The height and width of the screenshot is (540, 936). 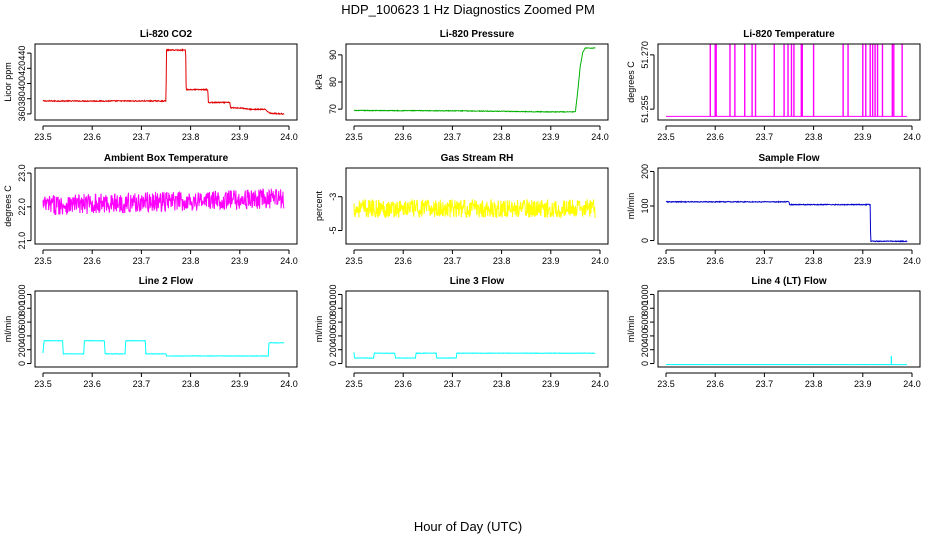 What do you see at coordinates (333, 55) in the screenshot?
I see `y-tick-label: 90` at bounding box center [333, 55].